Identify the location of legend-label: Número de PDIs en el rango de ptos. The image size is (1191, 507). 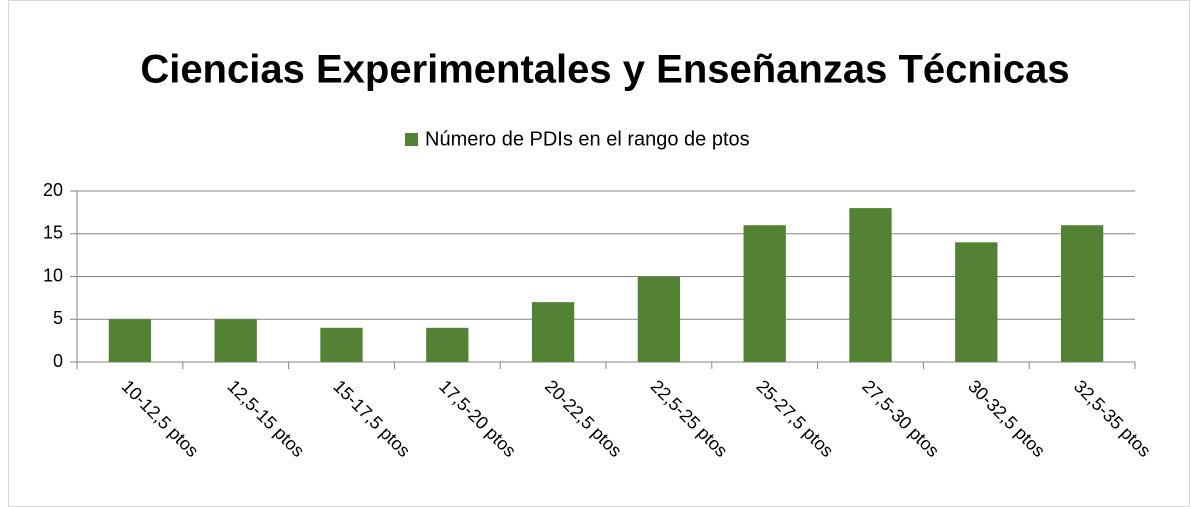
(587, 139).